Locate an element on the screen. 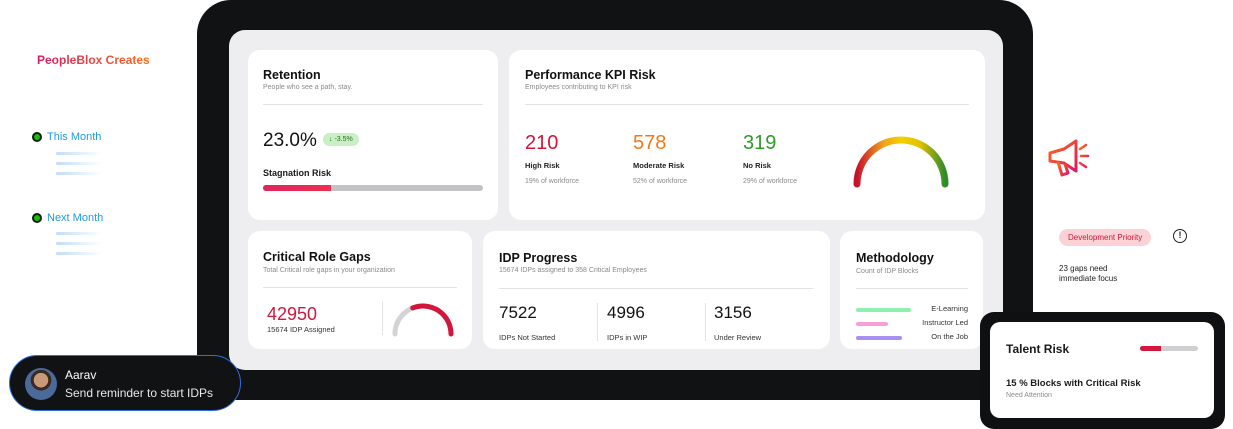 The image size is (1233, 429). card-title: Performance KPI Risk is located at coordinates (590, 75).